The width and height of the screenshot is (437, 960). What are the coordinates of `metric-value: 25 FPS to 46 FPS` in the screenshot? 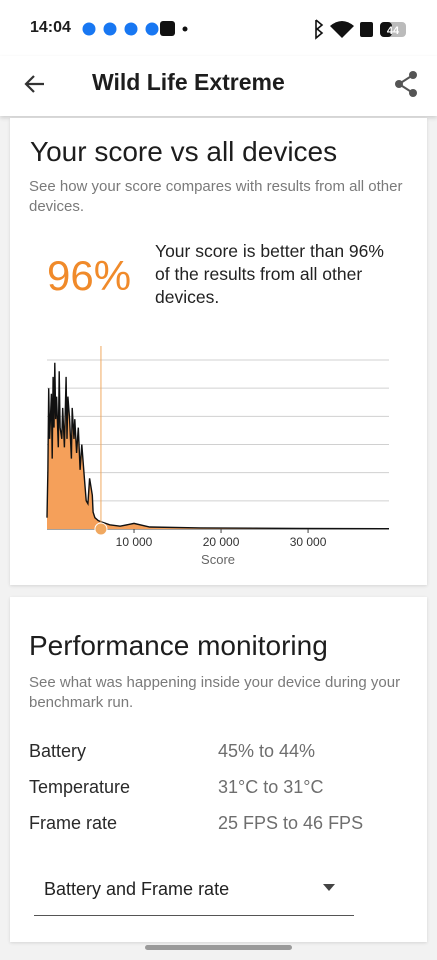 It's located at (291, 823).